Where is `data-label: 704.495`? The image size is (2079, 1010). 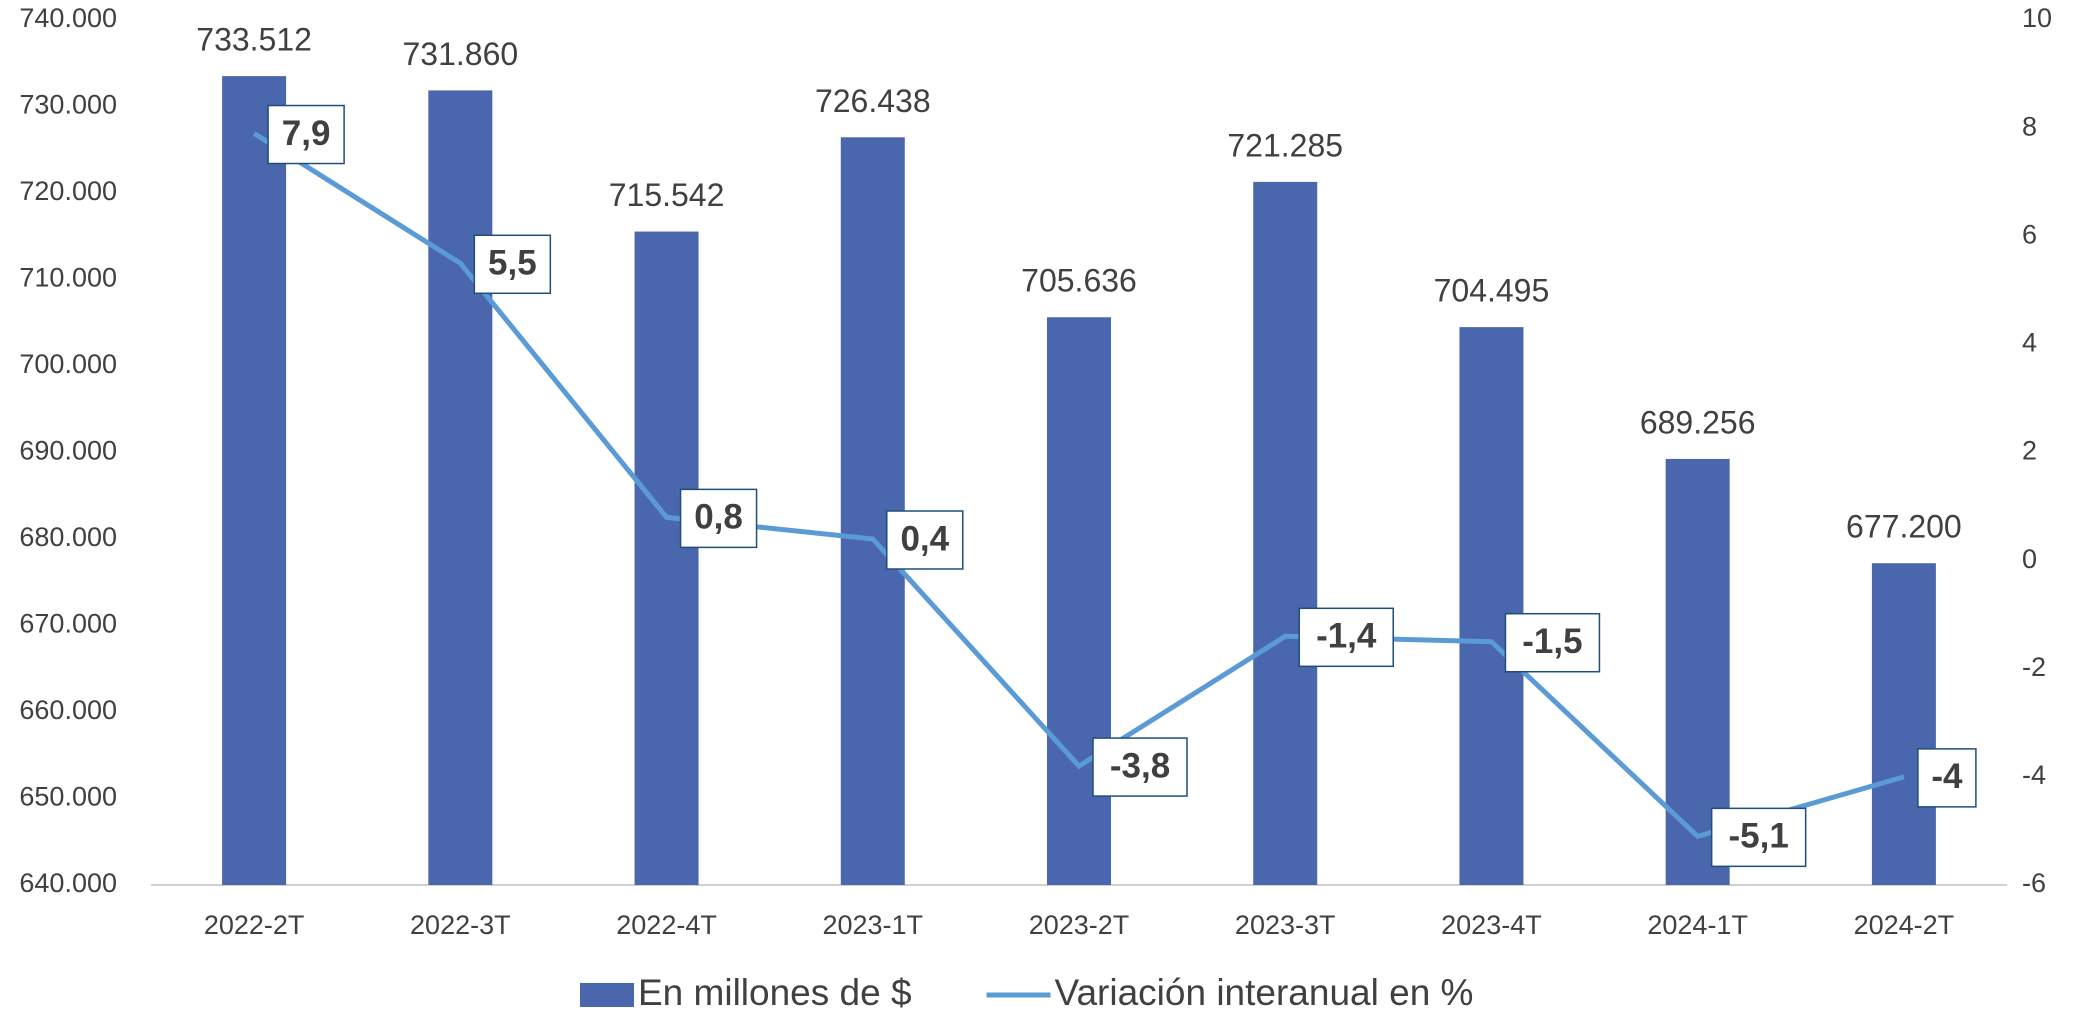 data-label: 704.495 is located at coordinates (1492, 291).